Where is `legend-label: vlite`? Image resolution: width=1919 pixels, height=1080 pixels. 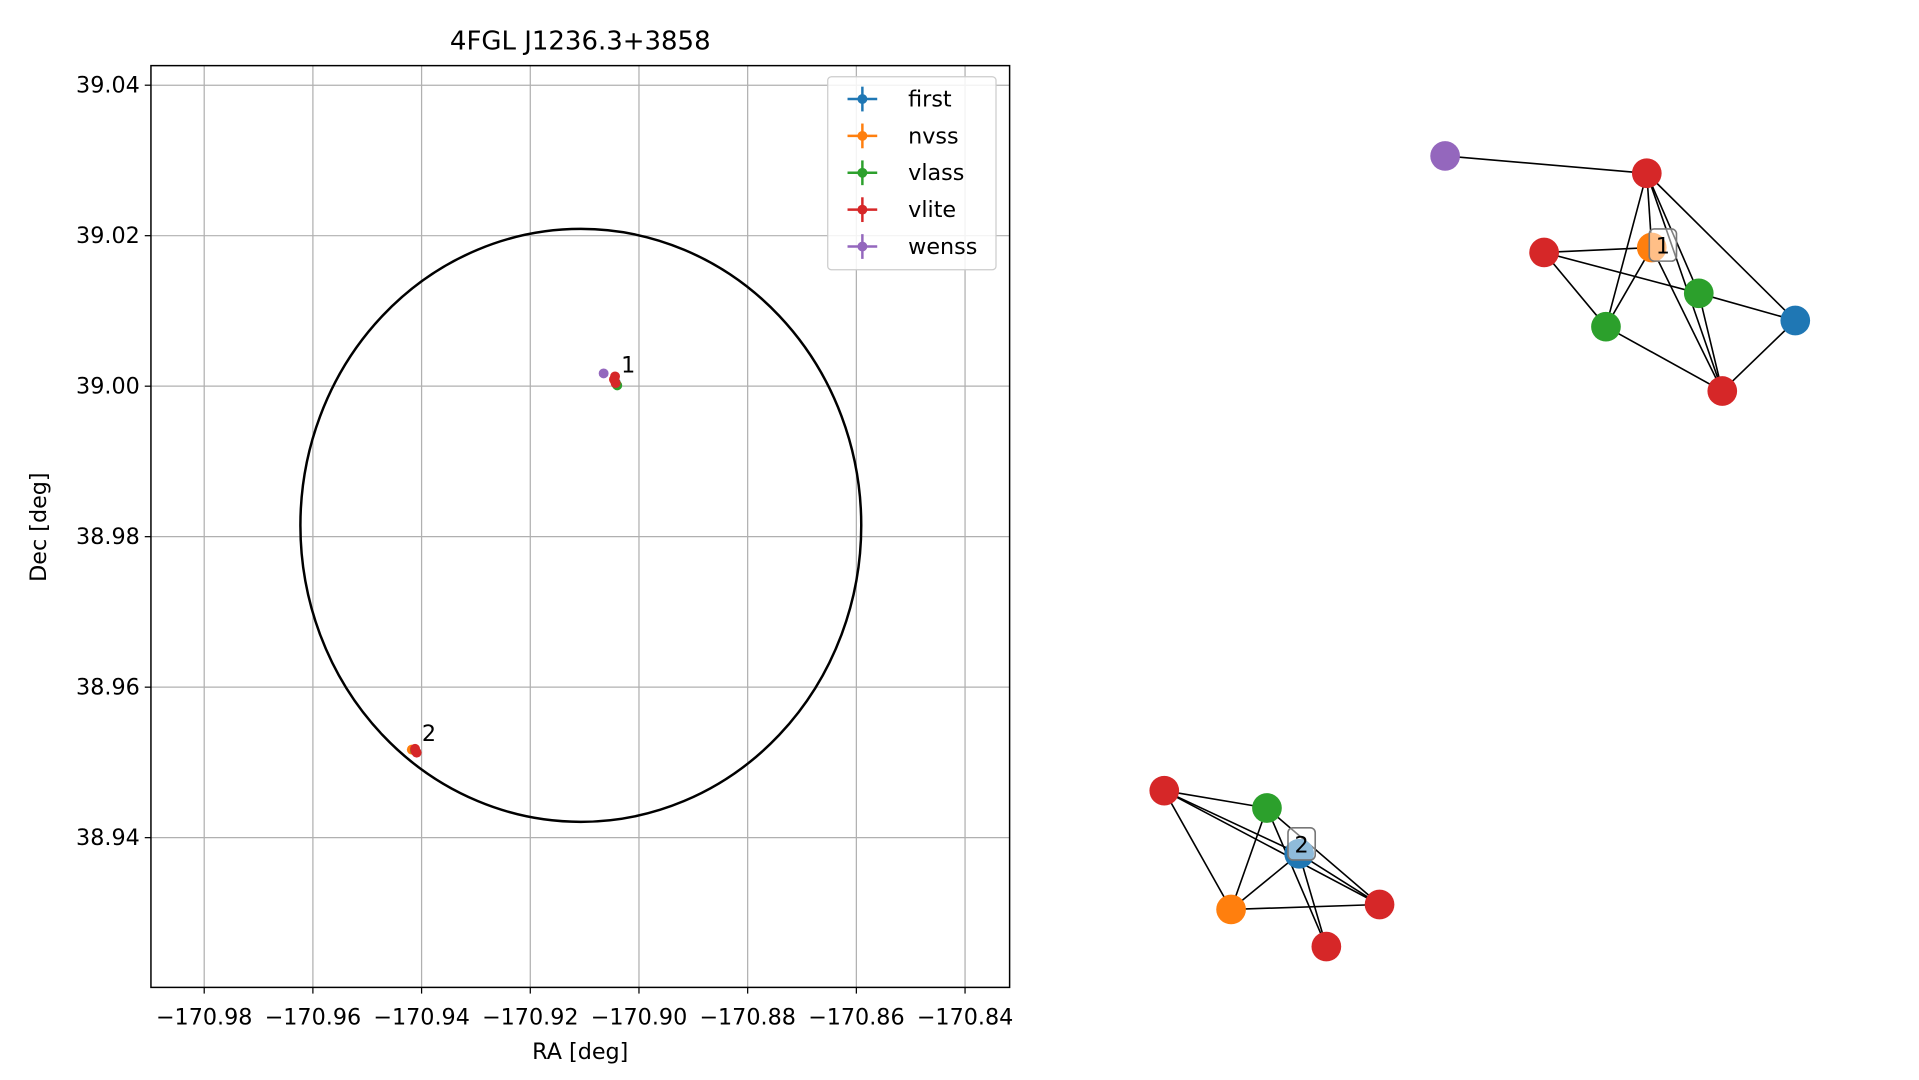 legend-label: vlite is located at coordinates (932, 210).